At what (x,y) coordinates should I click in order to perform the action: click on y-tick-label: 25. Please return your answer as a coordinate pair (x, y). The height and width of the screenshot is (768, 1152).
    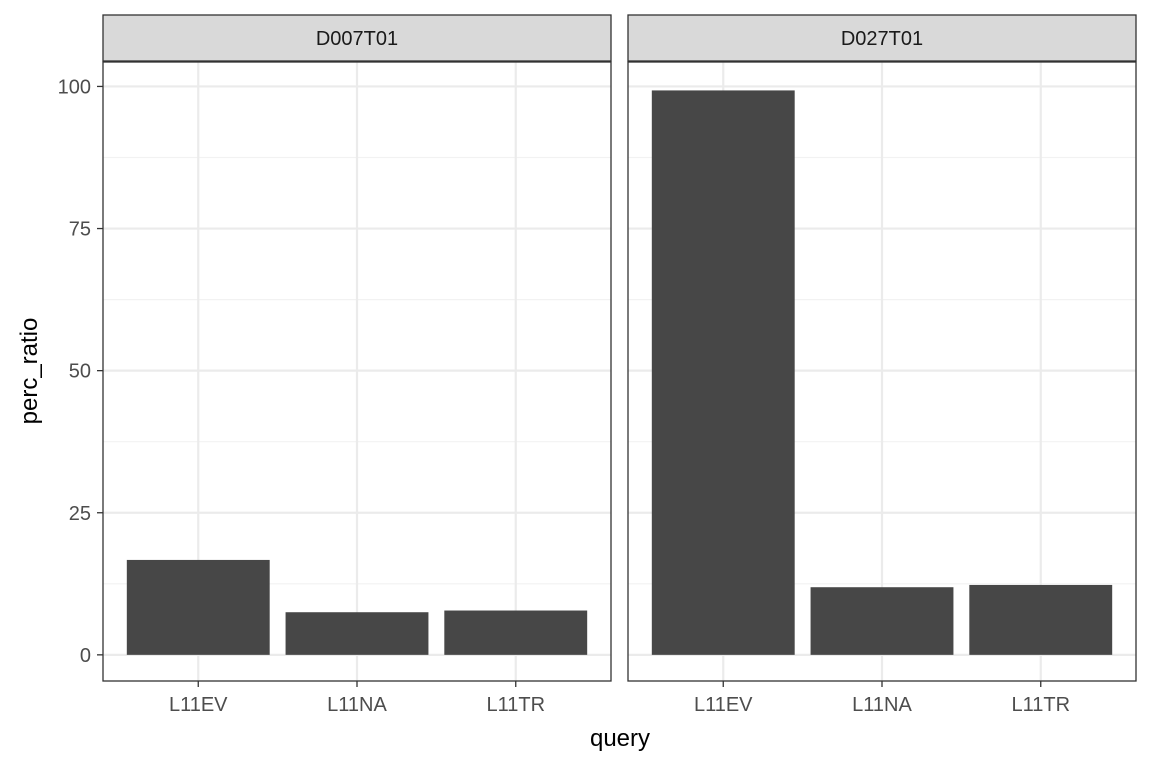
    Looking at the image, I should click on (80, 514).